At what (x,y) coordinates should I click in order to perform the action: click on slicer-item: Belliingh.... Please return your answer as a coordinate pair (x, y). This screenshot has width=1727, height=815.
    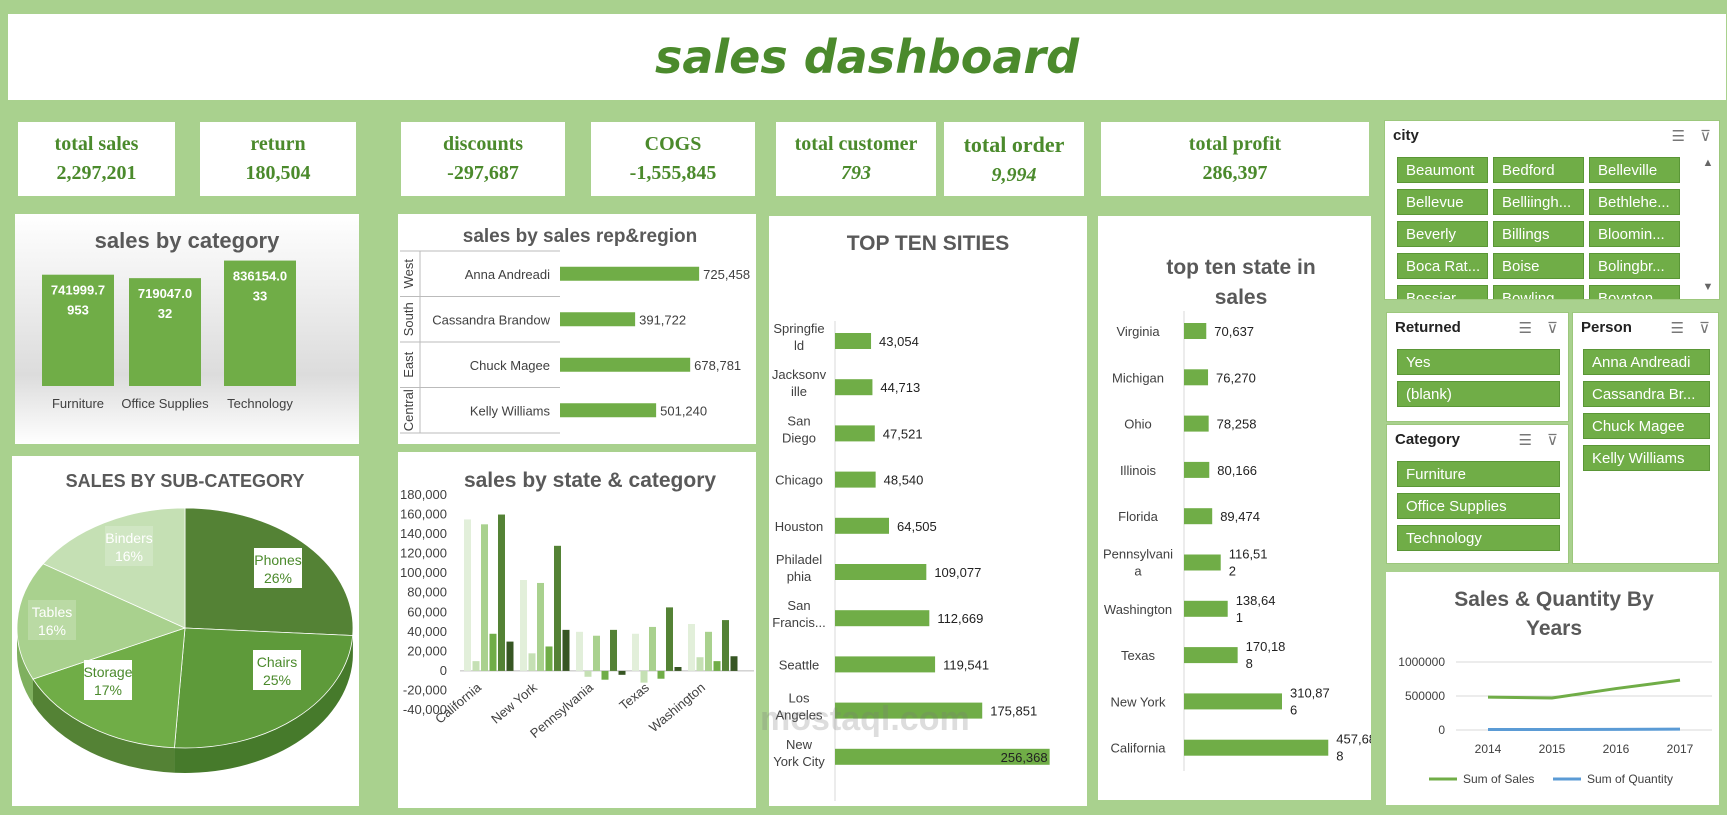
    Looking at the image, I should click on (1538, 202).